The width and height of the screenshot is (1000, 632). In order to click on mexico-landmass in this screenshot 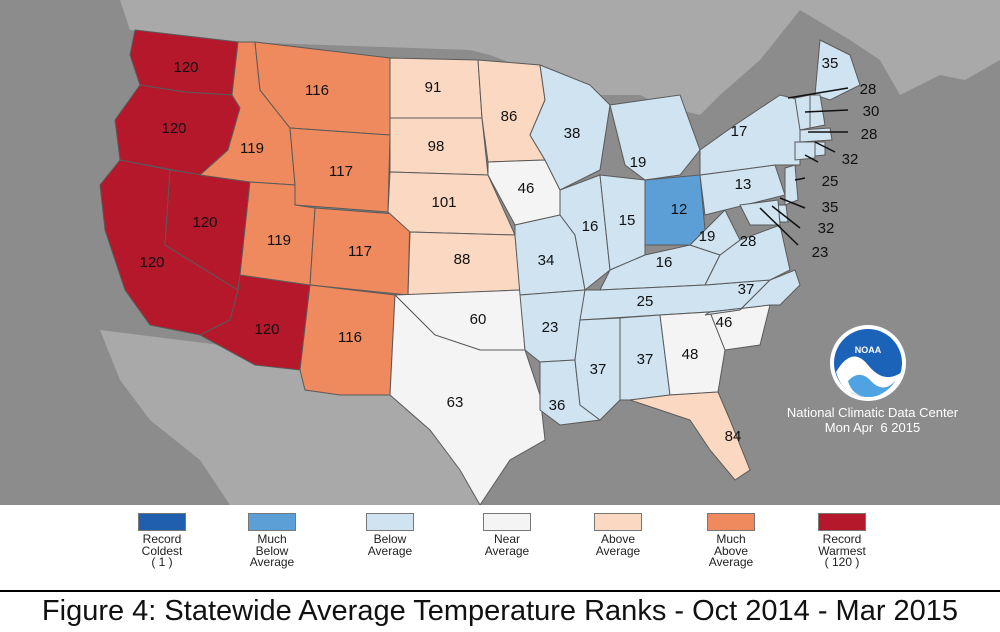, I will do `click(290, 417)`.